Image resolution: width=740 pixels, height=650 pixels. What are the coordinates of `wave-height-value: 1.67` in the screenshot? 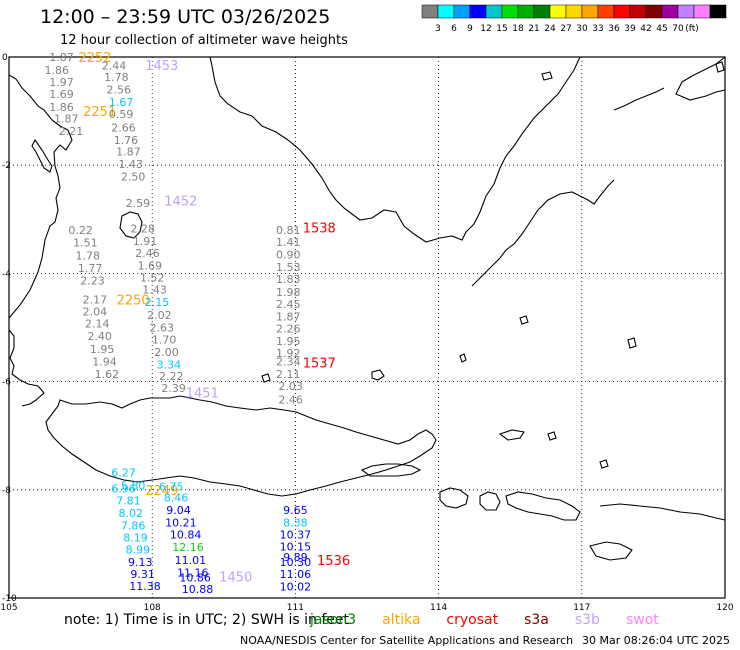 It's located at (121, 102).